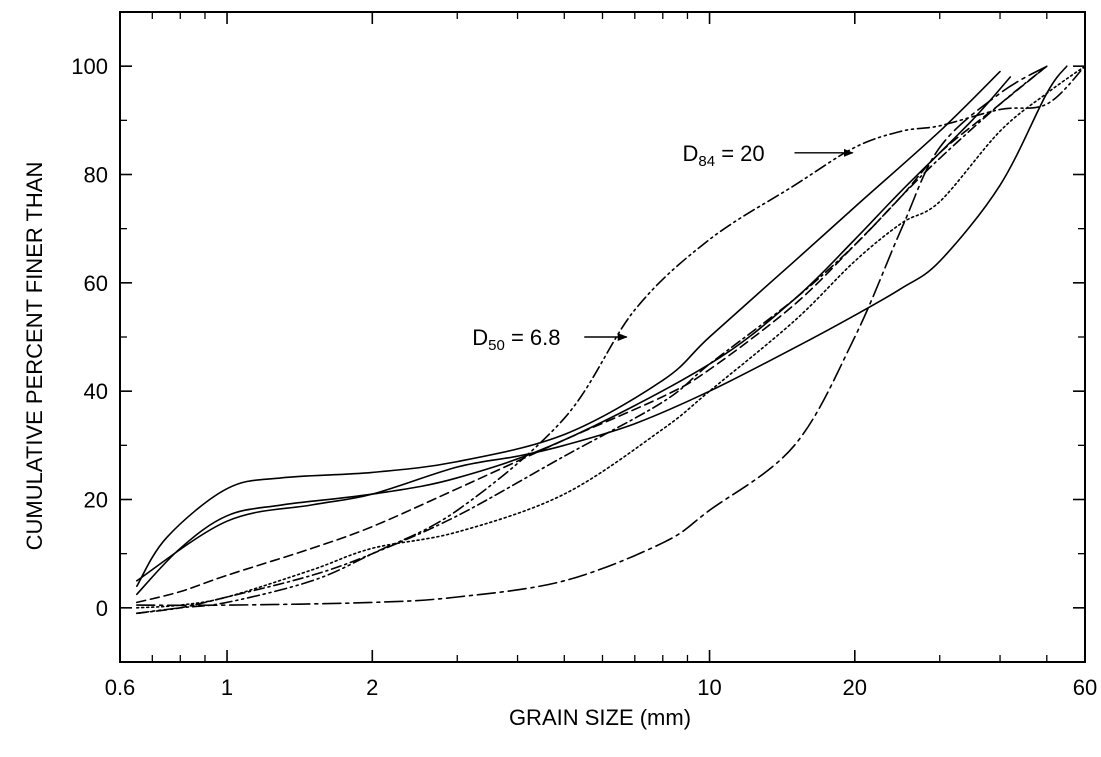  I want to click on x-tick-label: 20, so click(855, 687).